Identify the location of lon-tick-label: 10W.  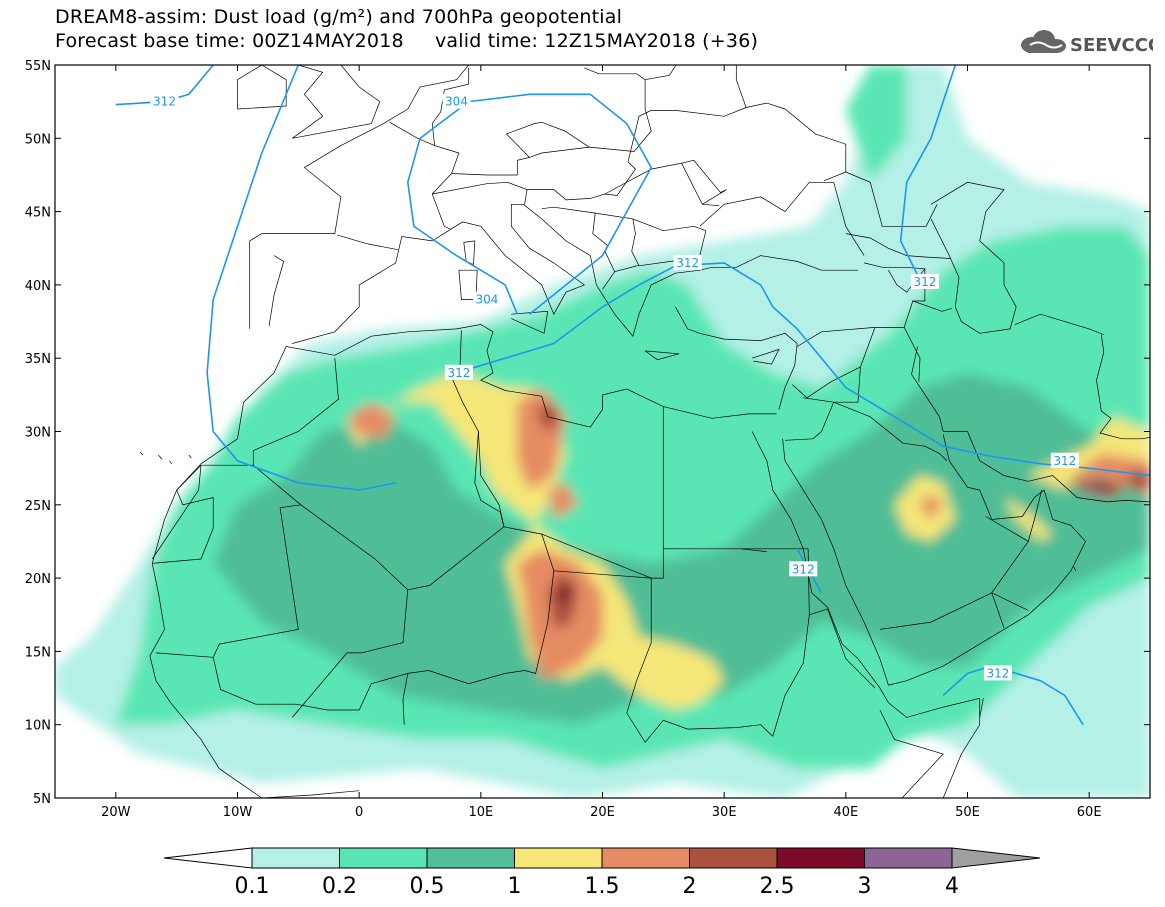
(238, 812).